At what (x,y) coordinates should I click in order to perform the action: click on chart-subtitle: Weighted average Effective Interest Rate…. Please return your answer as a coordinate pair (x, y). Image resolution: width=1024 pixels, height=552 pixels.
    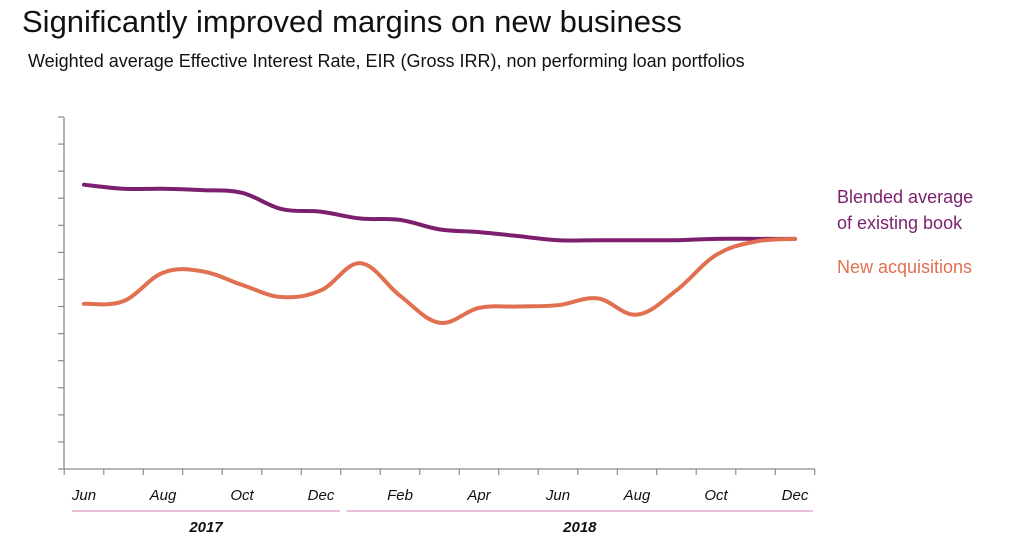
    Looking at the image, I should click on (386, 61).